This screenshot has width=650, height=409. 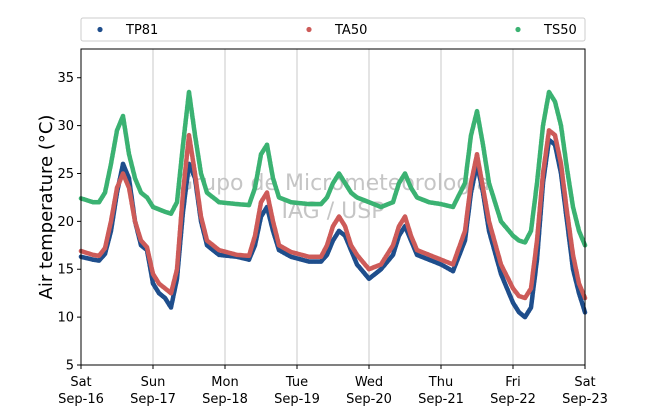 What do you see at coordinates (225, 399) in the screenshot?
I see `x-tick-label-date: Sep-18` at bounding box center [225, 399].